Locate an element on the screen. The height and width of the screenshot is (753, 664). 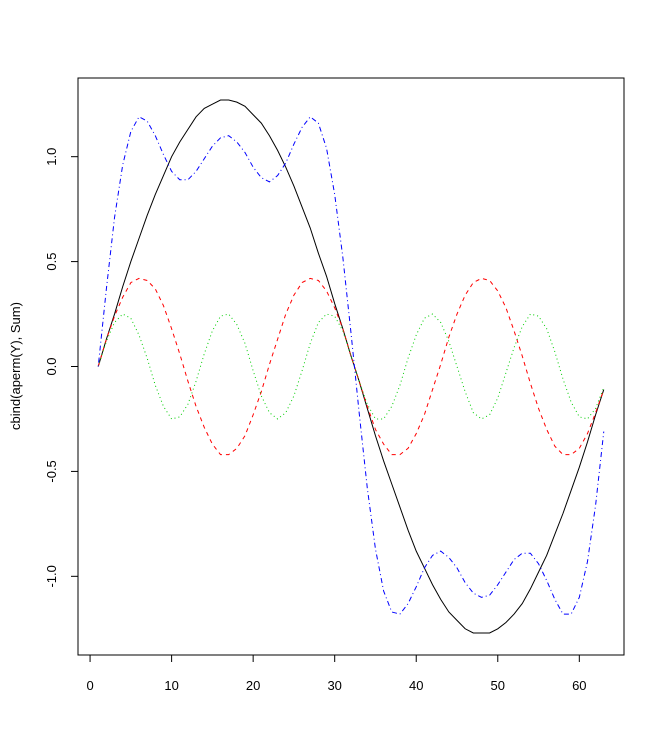
x-tick-label: 40 is located at coordinates (416, 685).